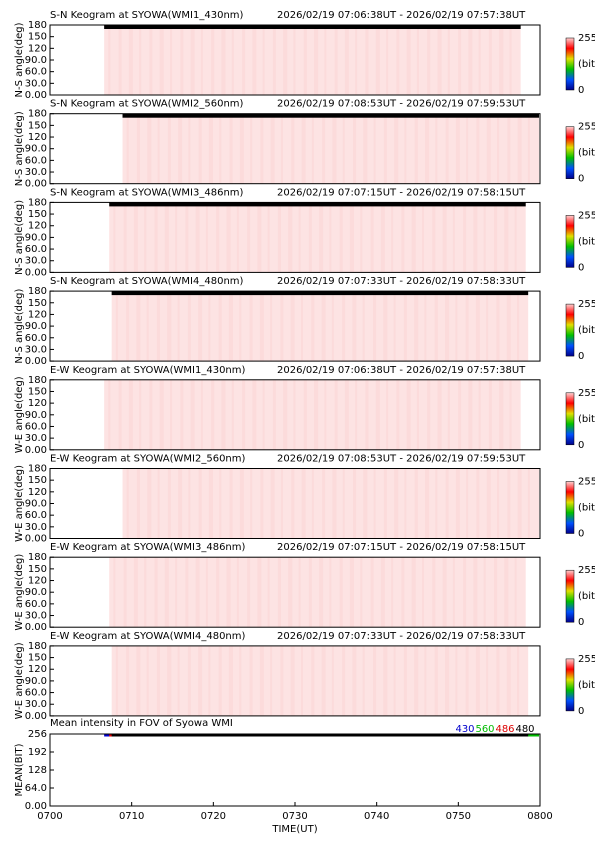  What do you see at coordinates (376, 816) in the screenshot?
I see `x-tick-label: 0740` at bounding box center [376, 816].